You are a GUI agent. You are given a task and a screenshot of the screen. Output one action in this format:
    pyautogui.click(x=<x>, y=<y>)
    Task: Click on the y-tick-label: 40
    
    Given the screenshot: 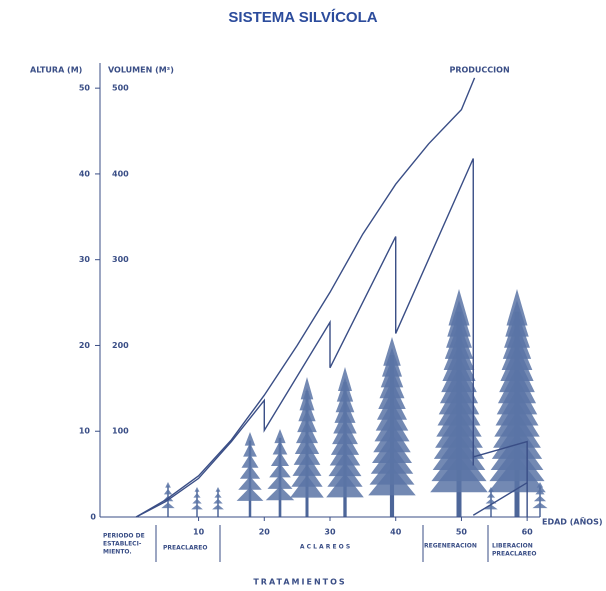 What is the action you would take?
    pyautogui.click(x=85, y=173)
    